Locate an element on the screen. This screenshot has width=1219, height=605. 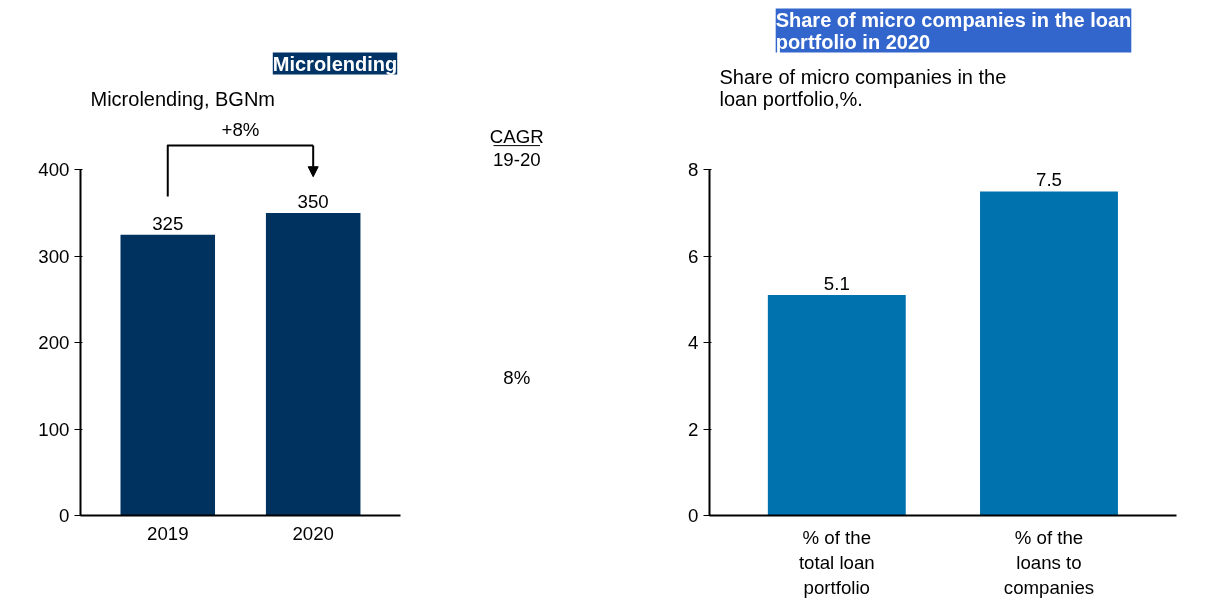
y-tick-label: 8 is located at coordinates (693, 170).